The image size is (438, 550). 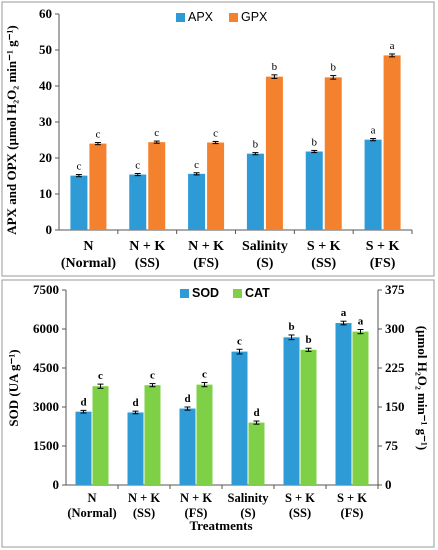 What do you see at coordinates (45, 13) in the screenshot?
I see `y-tick-label: 60` at bounding box center [45, 13].